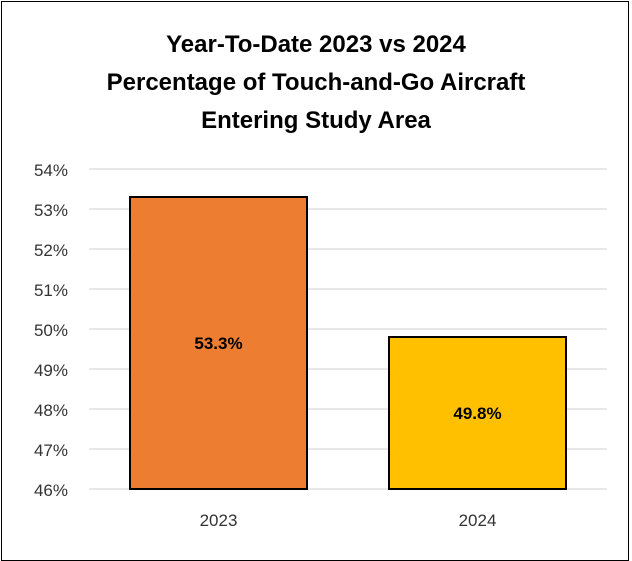 Image resolution: width=632 pixels, height=561 pixels. Describe the element at coordinates (51, 250) in the screenshot. I see `y-tick-label: 52%` at that location.